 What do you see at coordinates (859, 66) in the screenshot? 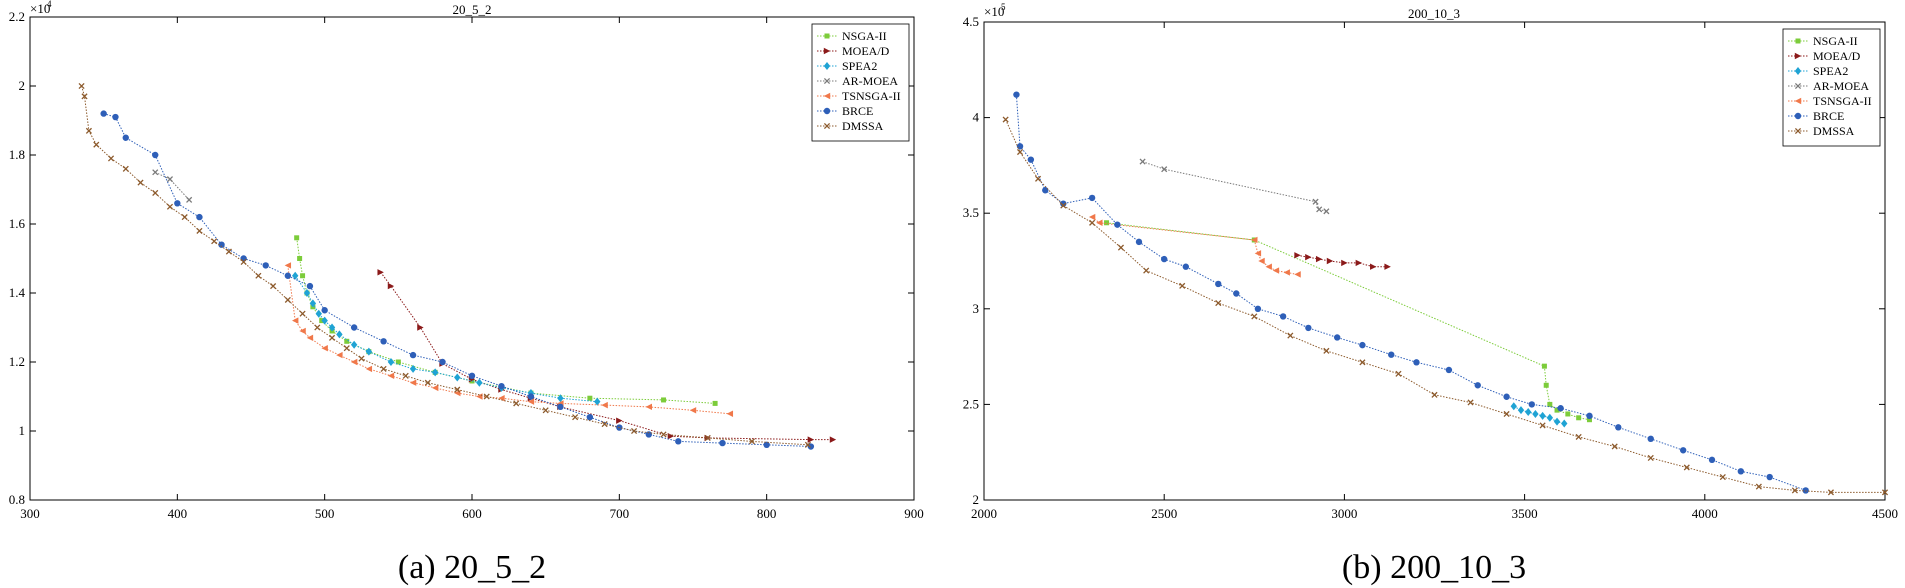
I see `chart-a-legend-label: SPEA2` at bounding box center [859, 66].